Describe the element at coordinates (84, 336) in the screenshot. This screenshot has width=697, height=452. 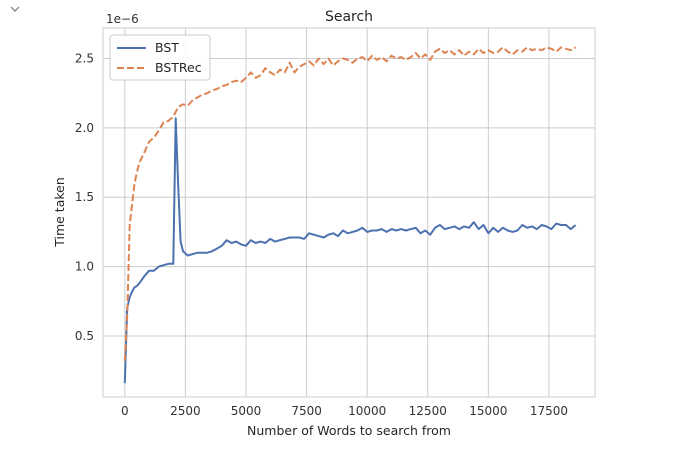
I see `y-tick-label: 0.5` at that location.